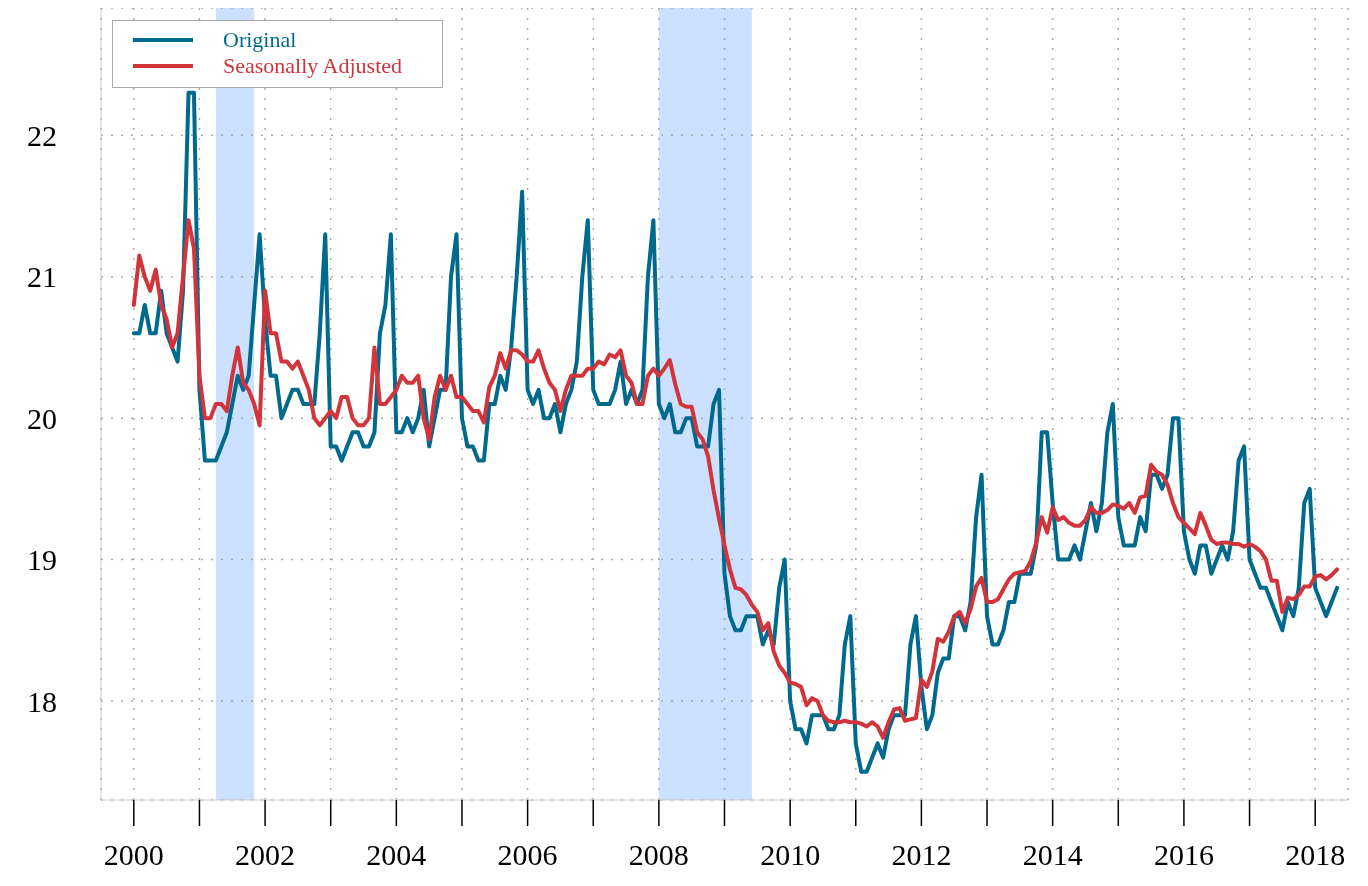  I want to click on y-tick-label: 18, so click(42, 701).